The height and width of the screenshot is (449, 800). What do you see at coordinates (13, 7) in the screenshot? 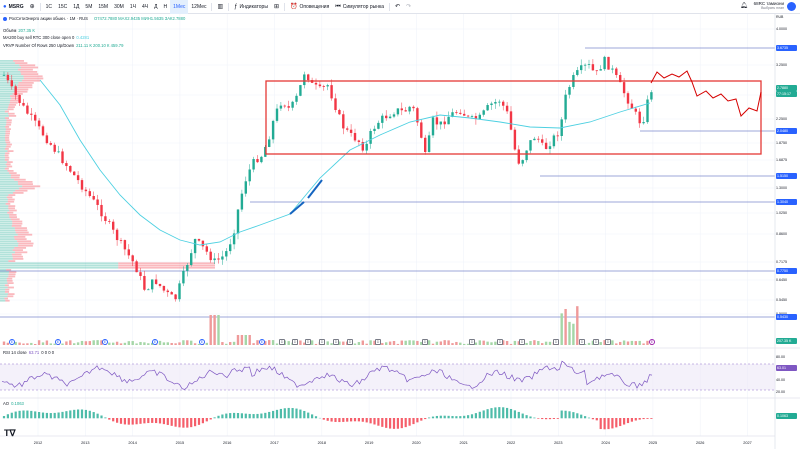
I see `symbol-search: ● MSRG` at bounding box center [13, 7].